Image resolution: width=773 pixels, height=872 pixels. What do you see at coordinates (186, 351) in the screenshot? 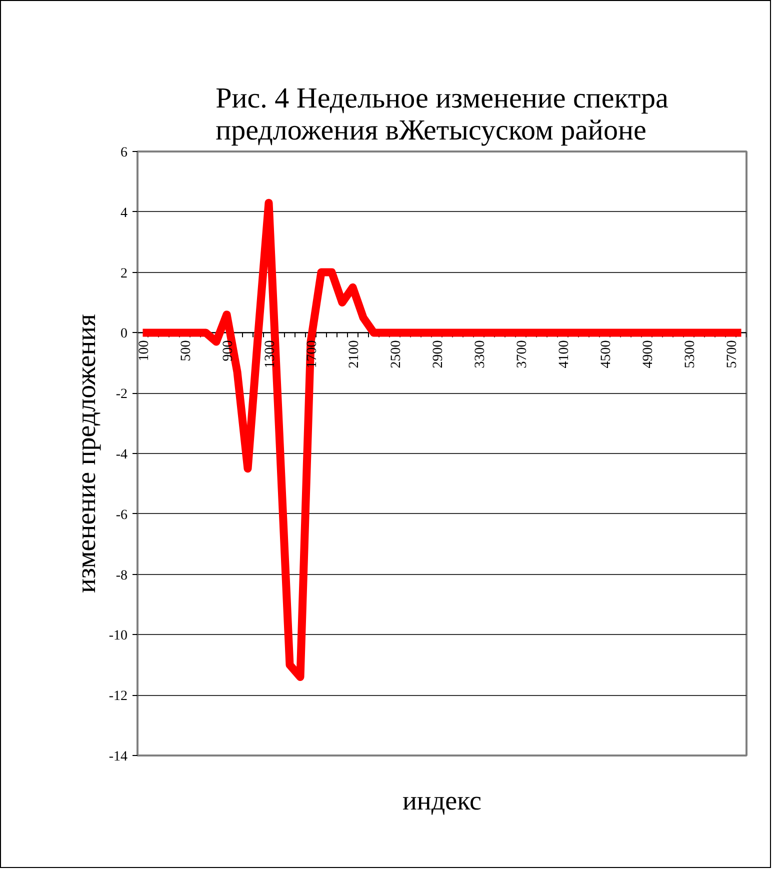
I see `x-tick-label: 500` at bounding box center [186, 351].